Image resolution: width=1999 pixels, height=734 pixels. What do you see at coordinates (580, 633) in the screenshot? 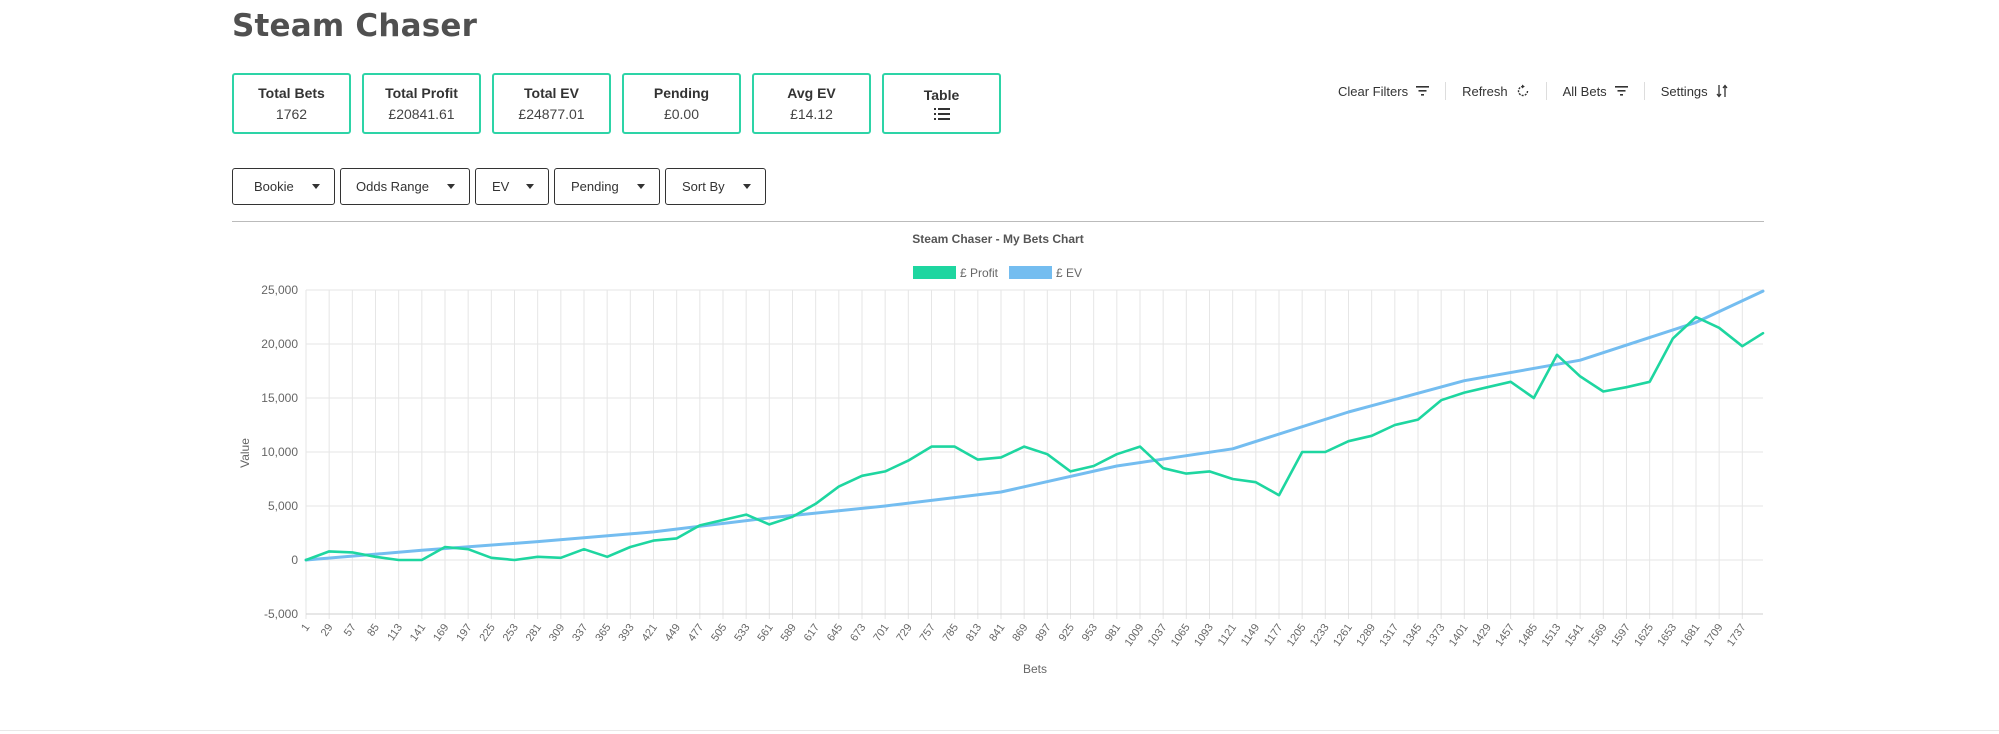
I see `x-tick-label: 337` at bounding box center [580, 633].